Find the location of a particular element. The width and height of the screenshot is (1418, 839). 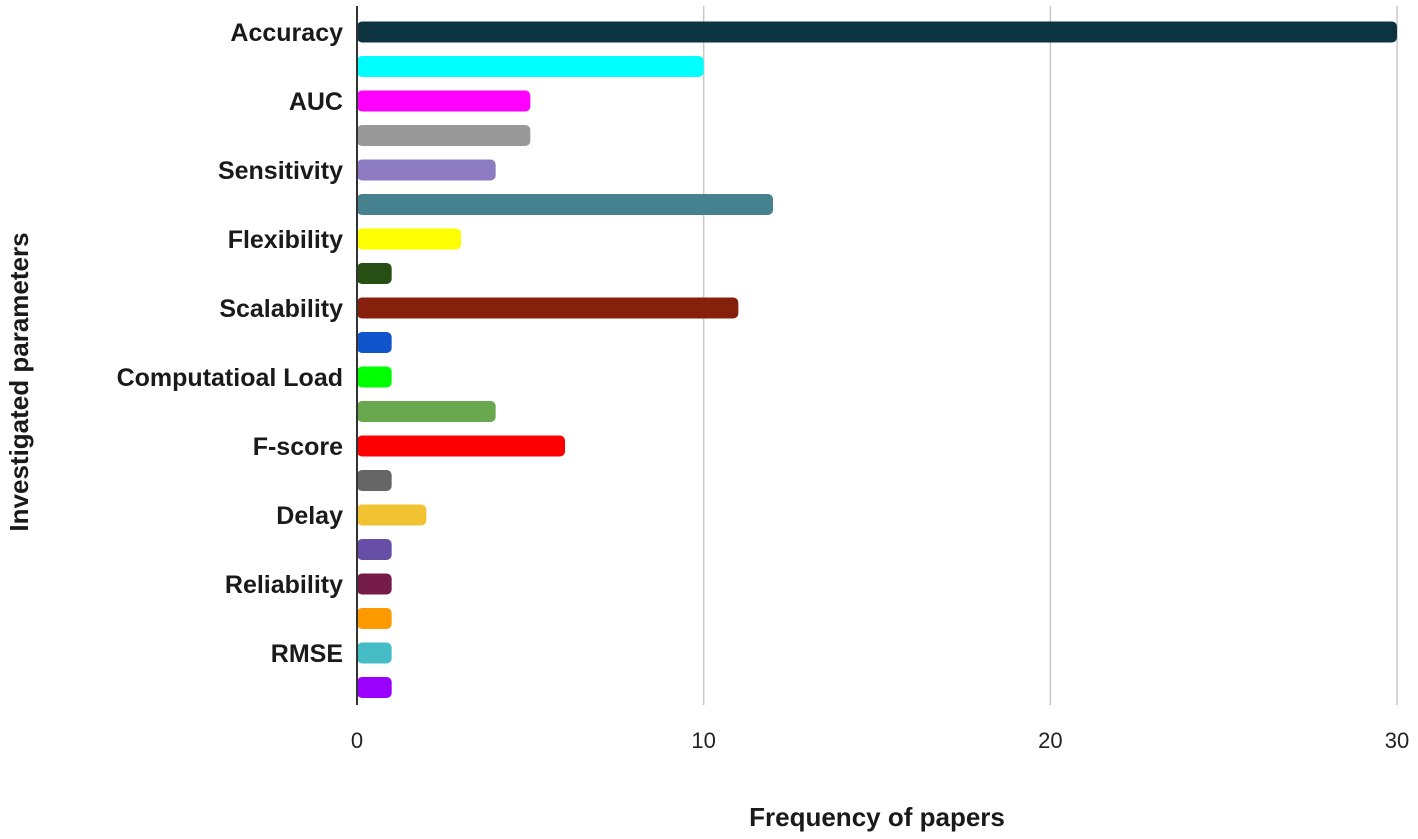

category-label-10: Computatioal Load is located at coordinates (230, 378).